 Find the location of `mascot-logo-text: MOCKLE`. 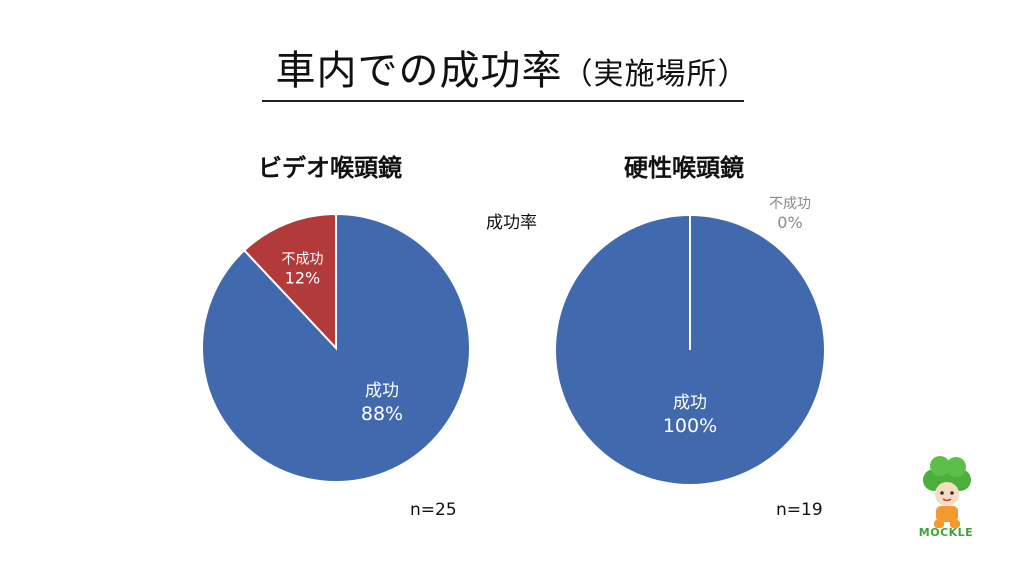

mascot-logo-text: MOCKLE is located at coordinates (946, 532).